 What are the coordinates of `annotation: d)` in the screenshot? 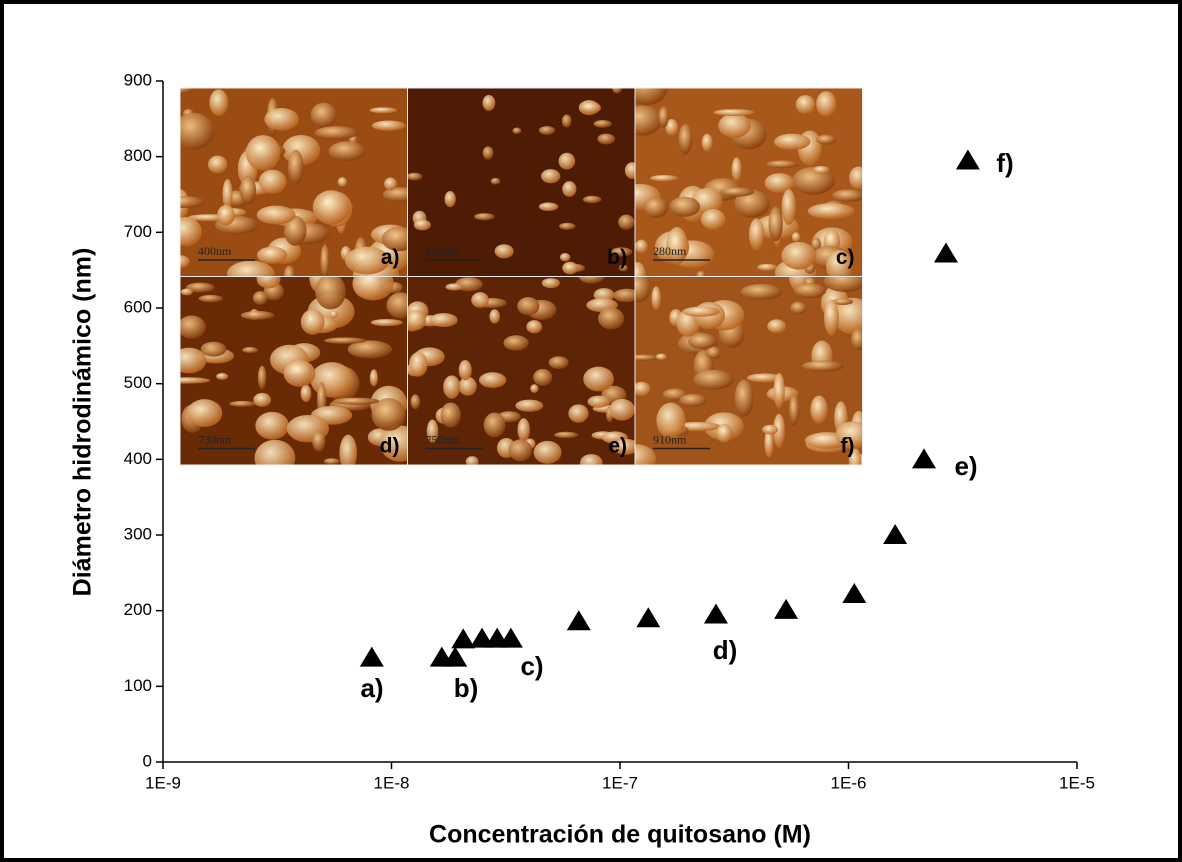 It's located at (725, 650).